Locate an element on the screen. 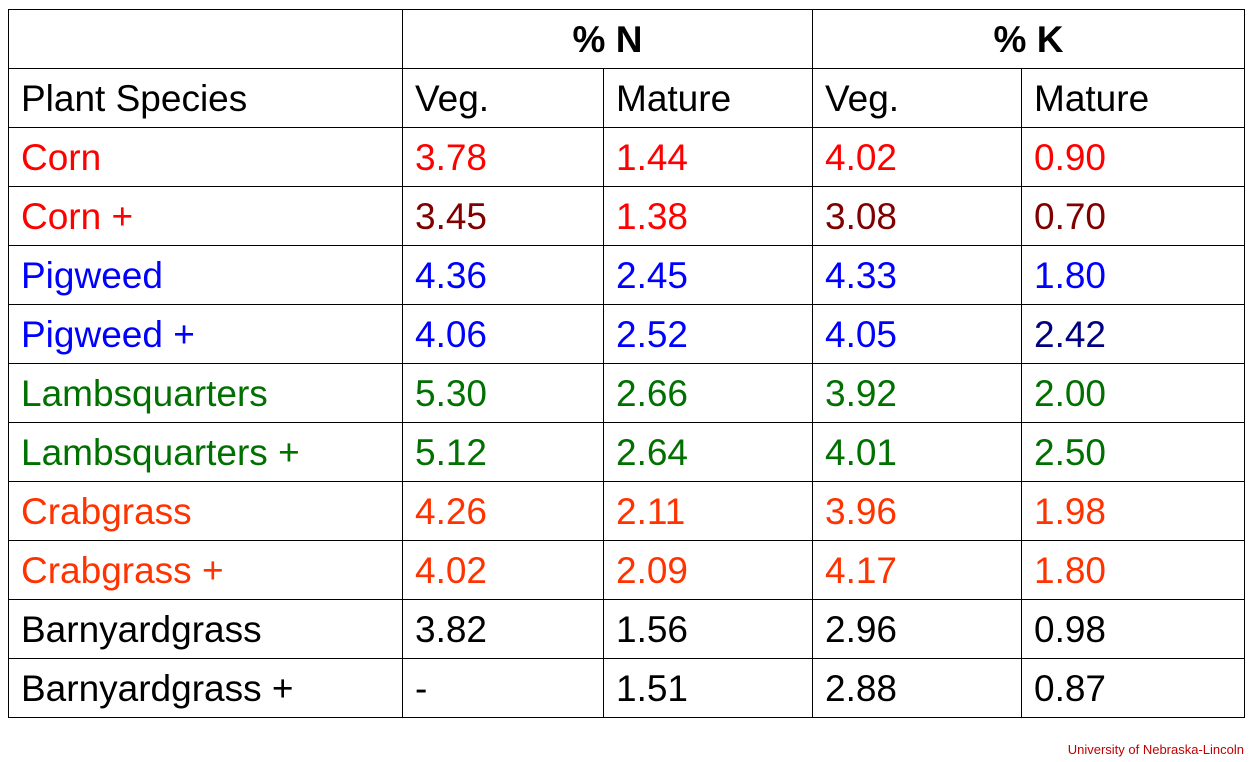 The width and height of the screenshot is (1252, 762). table-row: Crabgrass +4.02 2.09 4.17 1.80 is located at coordinates (626, 570).